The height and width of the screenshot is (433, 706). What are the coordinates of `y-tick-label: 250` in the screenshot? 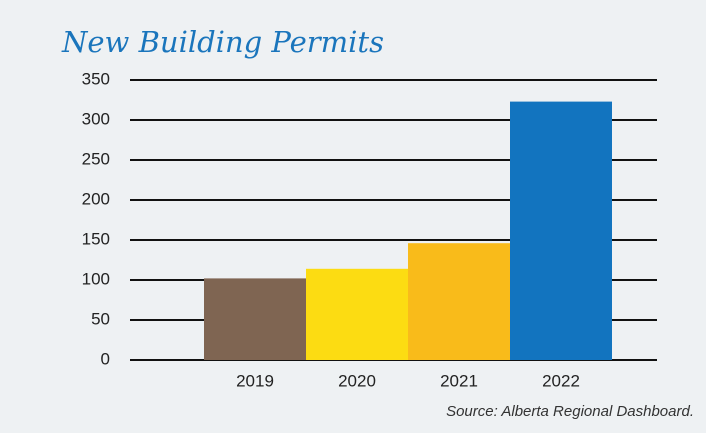 It's located at (96, 158).